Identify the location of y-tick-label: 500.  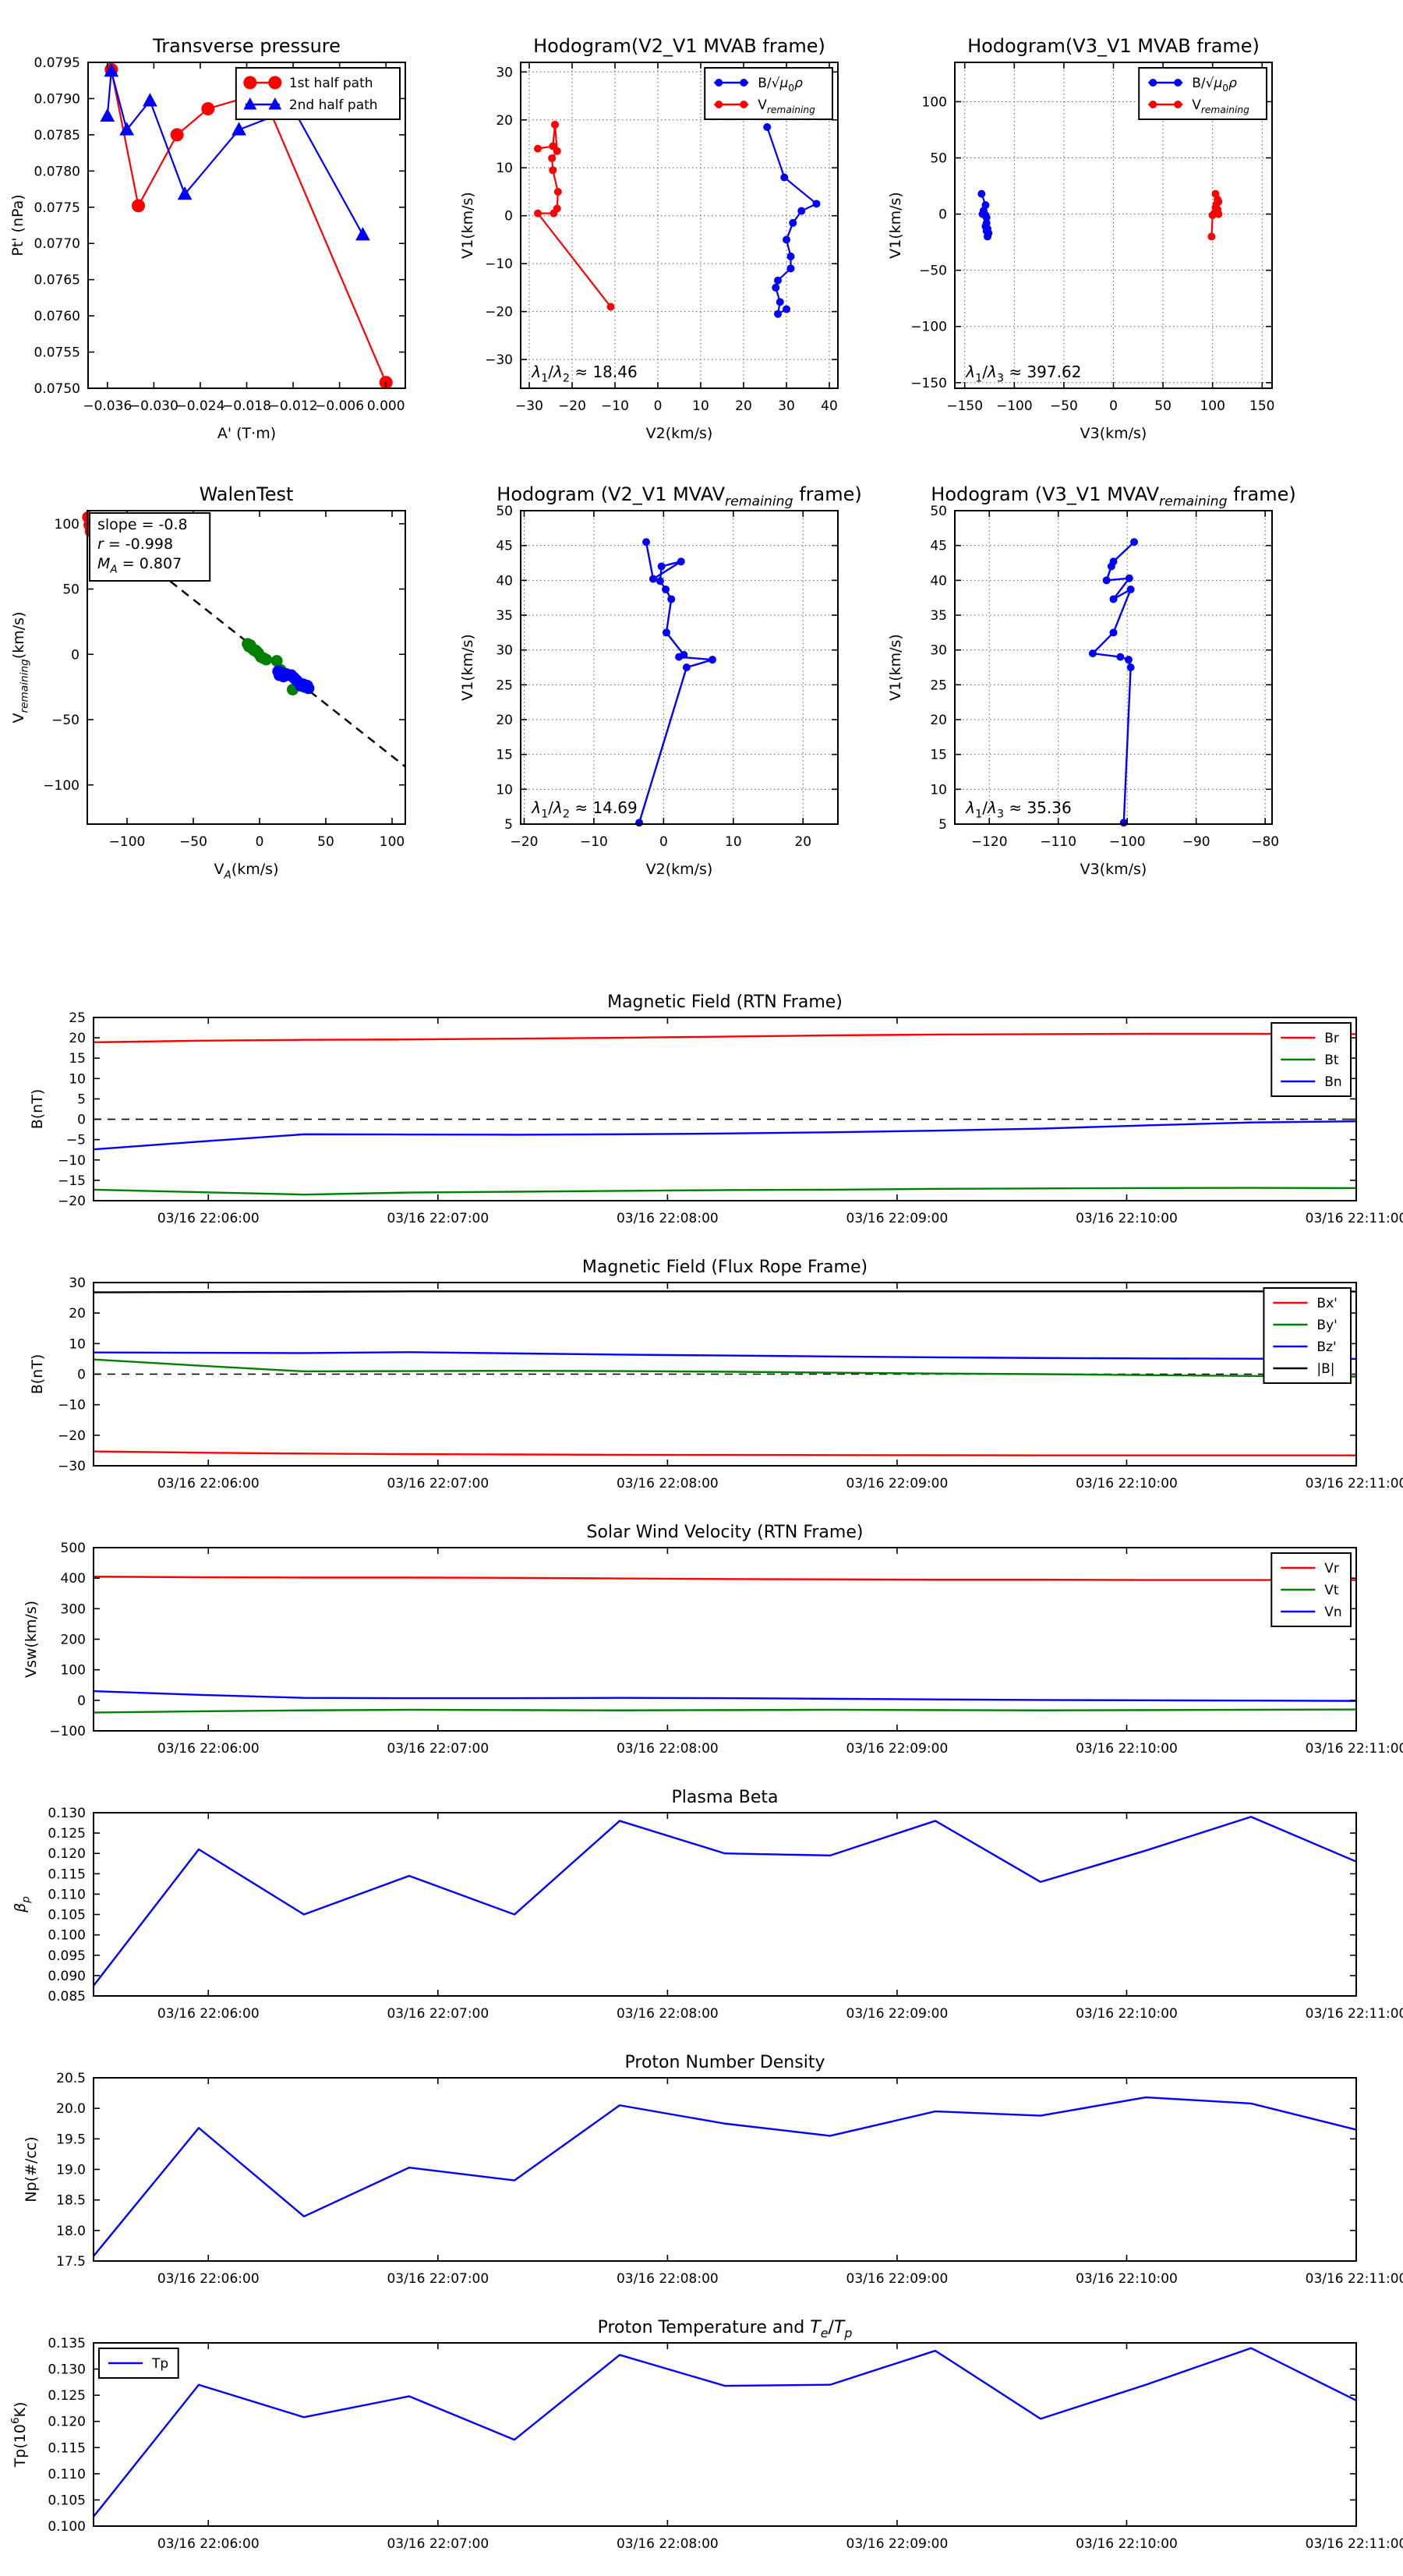
(73, 1548).